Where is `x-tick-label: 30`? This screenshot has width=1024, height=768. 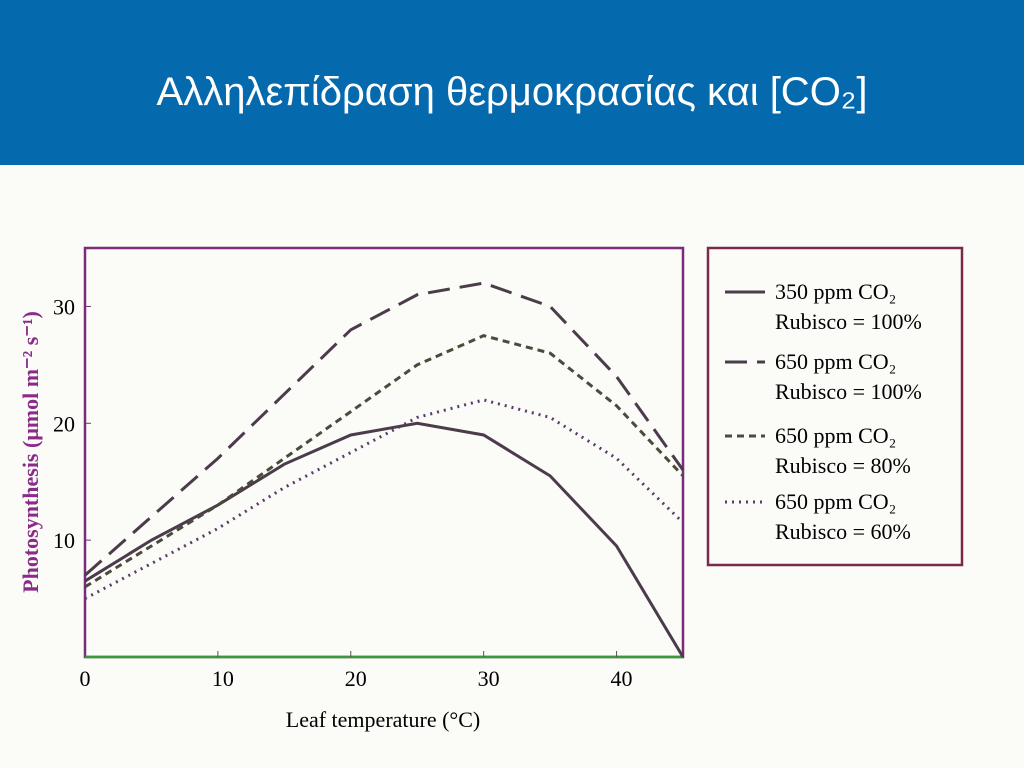 x-tick-label: 30 is located at coordinates (489, 678).